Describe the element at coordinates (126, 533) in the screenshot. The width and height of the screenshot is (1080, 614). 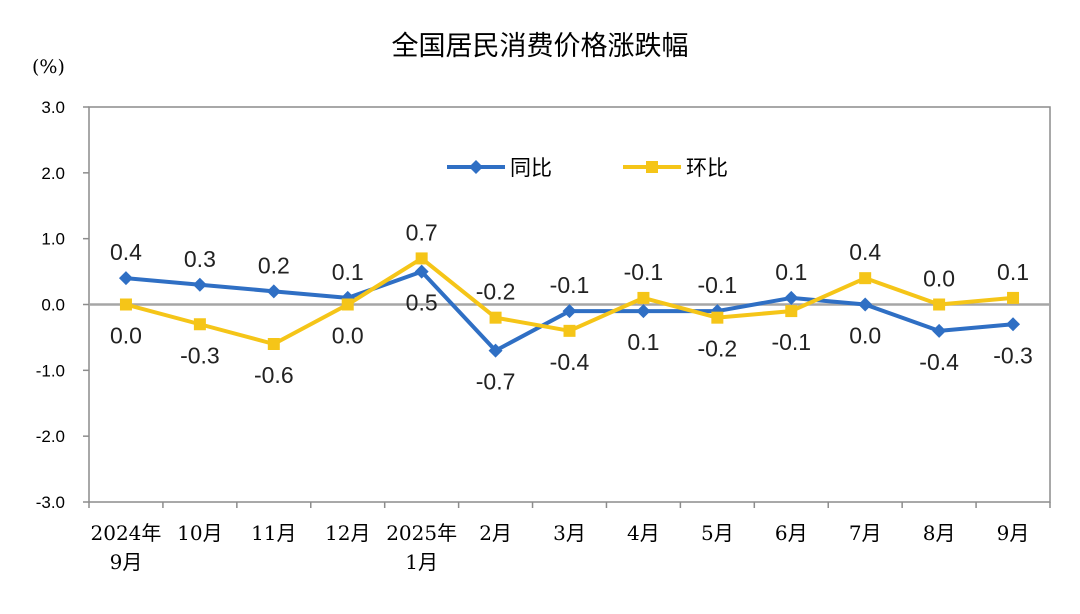
I see `x-tick-label: 2024年` at that location.